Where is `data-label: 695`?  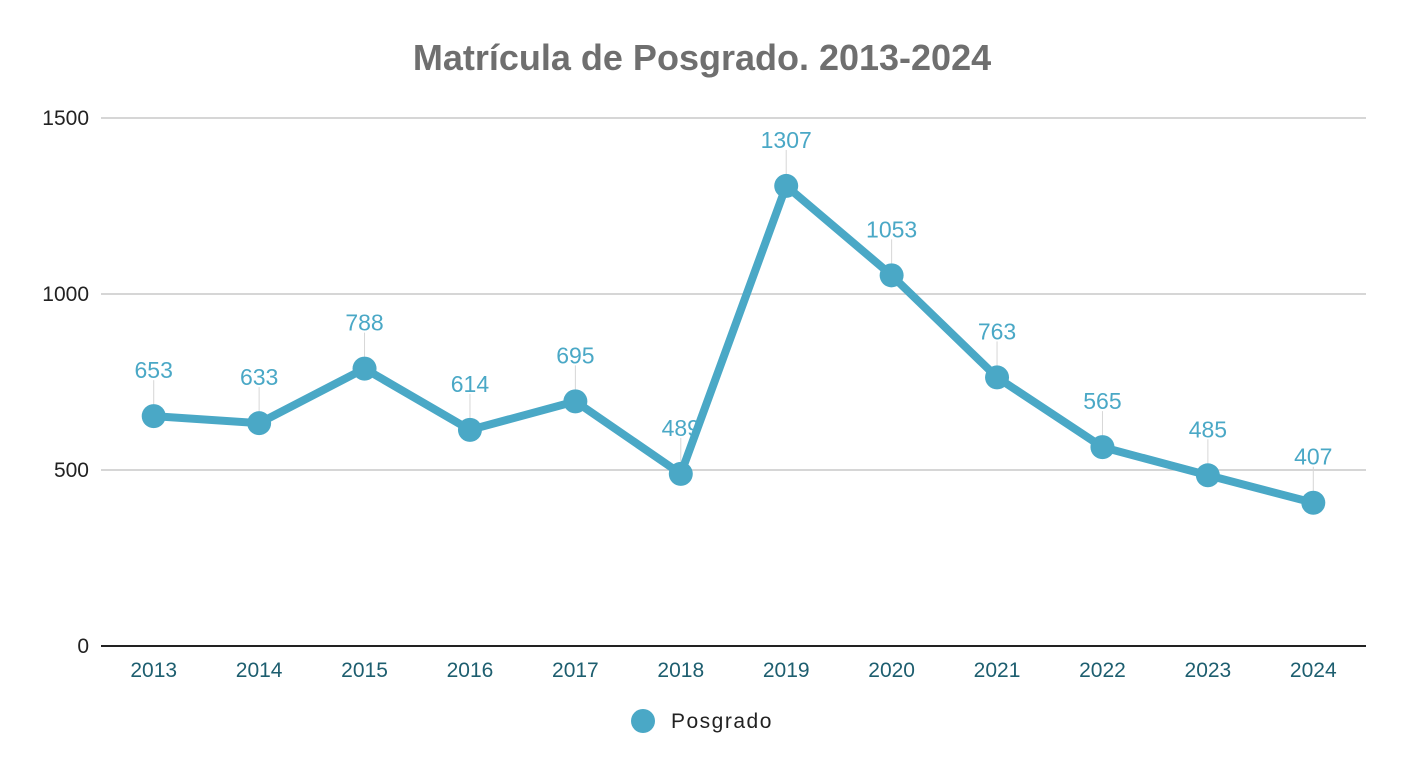
data-label: 695 is located at coordinates (575, 355).